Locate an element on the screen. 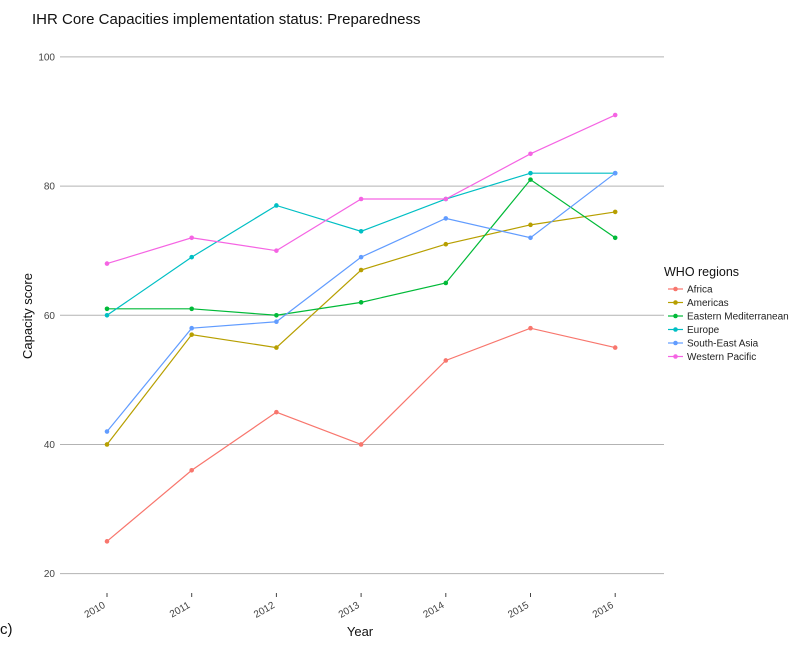 This screenshot has height=646, width=797. y-tick-label: 60 is located at coordinates (50, 316).